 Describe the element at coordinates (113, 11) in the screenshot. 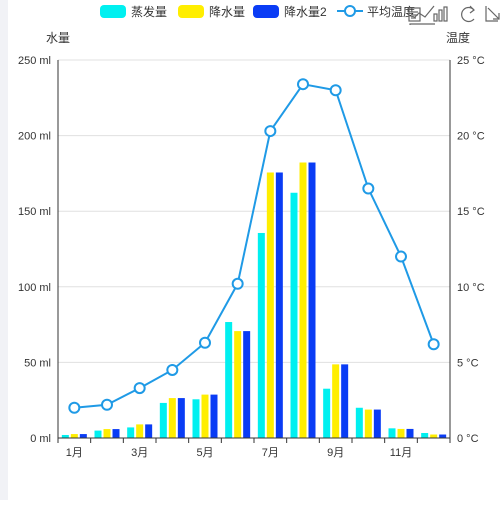

I see `legend-swatch-evaporation` at that location.